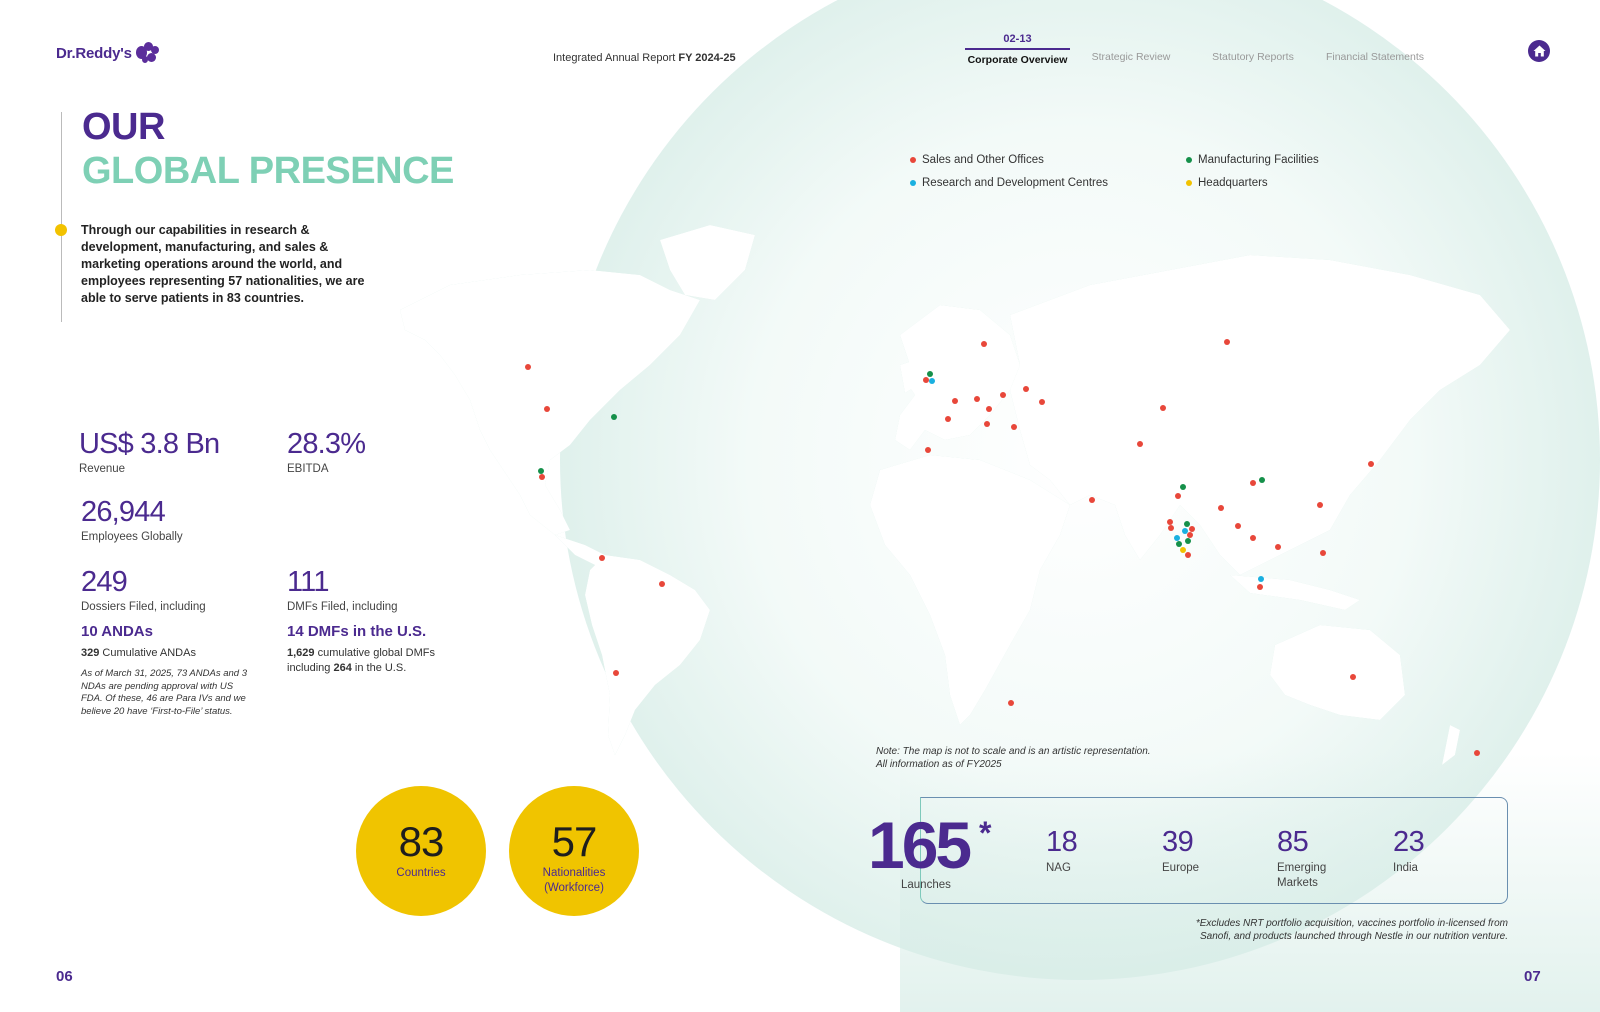  I want to click on africa-shape, so click(970, 590).